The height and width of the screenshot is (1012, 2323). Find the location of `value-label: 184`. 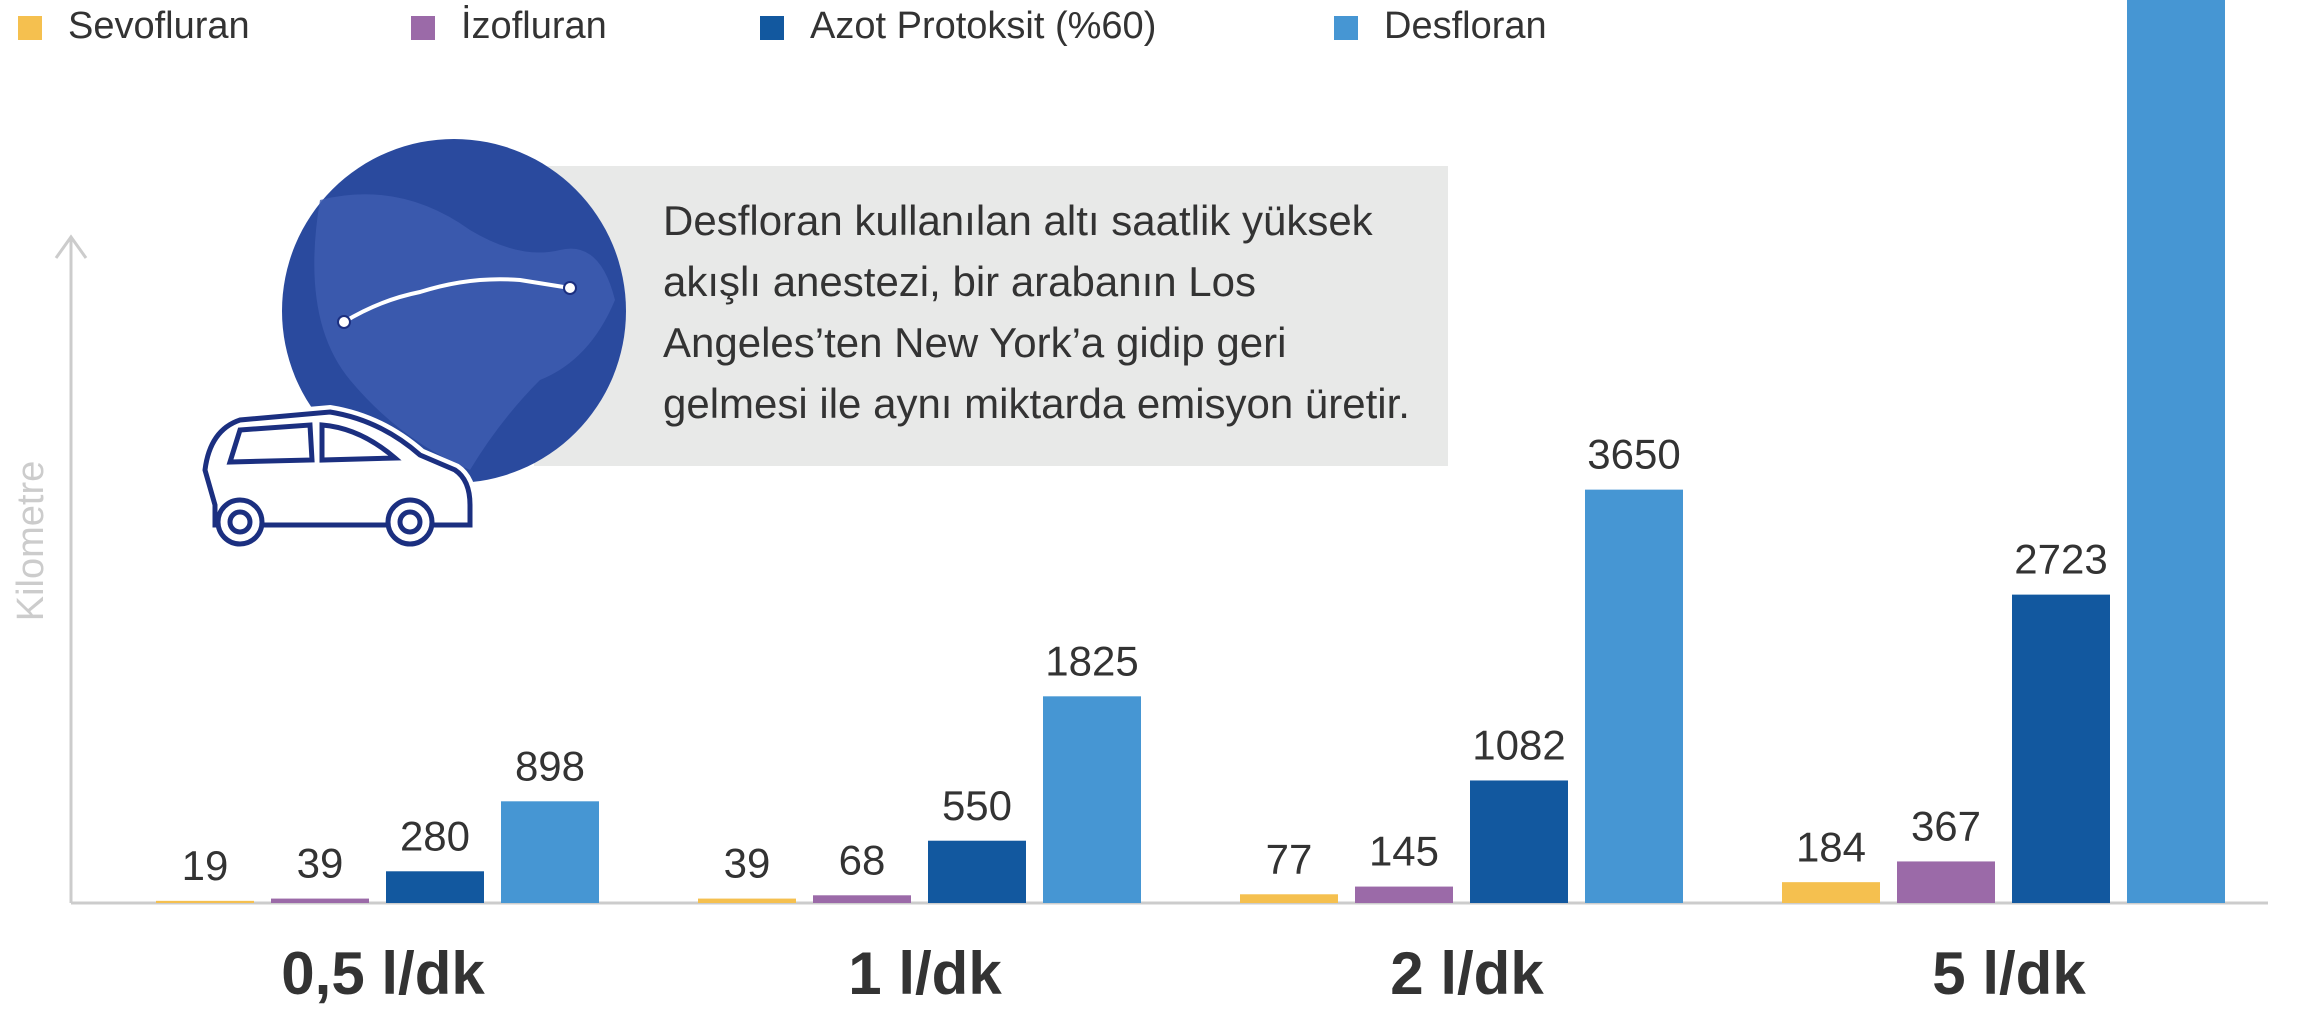

value-label: 184 is located at coordinates (1831, 846).